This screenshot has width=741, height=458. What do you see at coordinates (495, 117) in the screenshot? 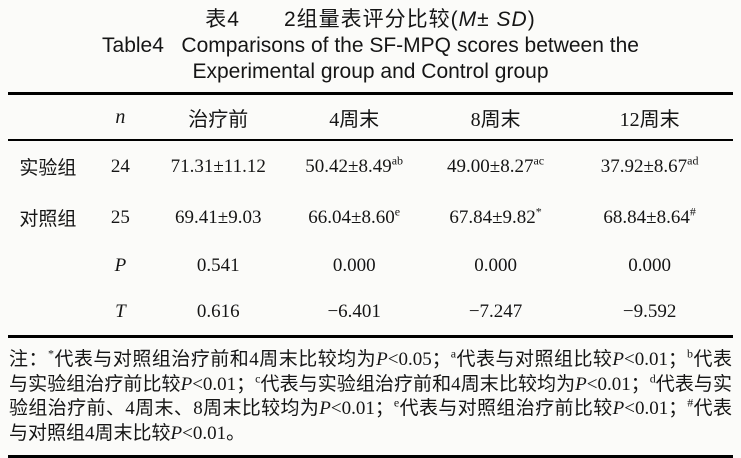
I see `col-header-week8: 8周末` at bounding box center [495, 117].